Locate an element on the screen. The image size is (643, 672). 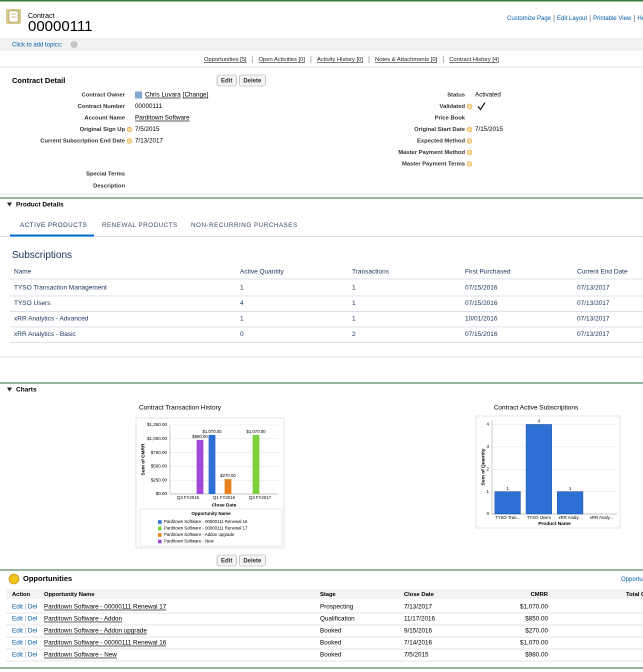
topics-link: Click to add topics: is located at coordinates (37, 46).